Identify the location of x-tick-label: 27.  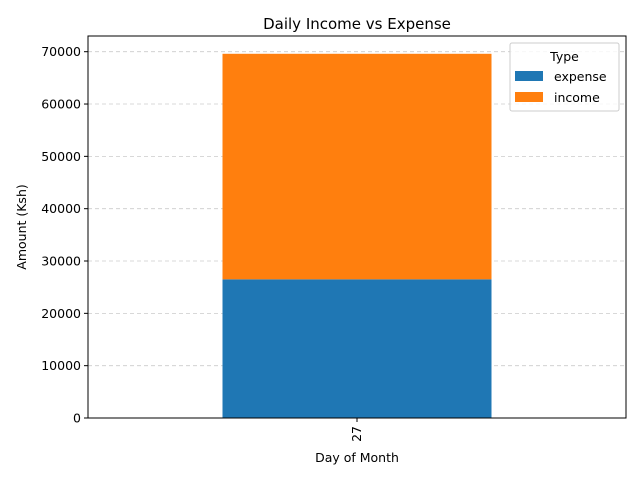
(356, 434).